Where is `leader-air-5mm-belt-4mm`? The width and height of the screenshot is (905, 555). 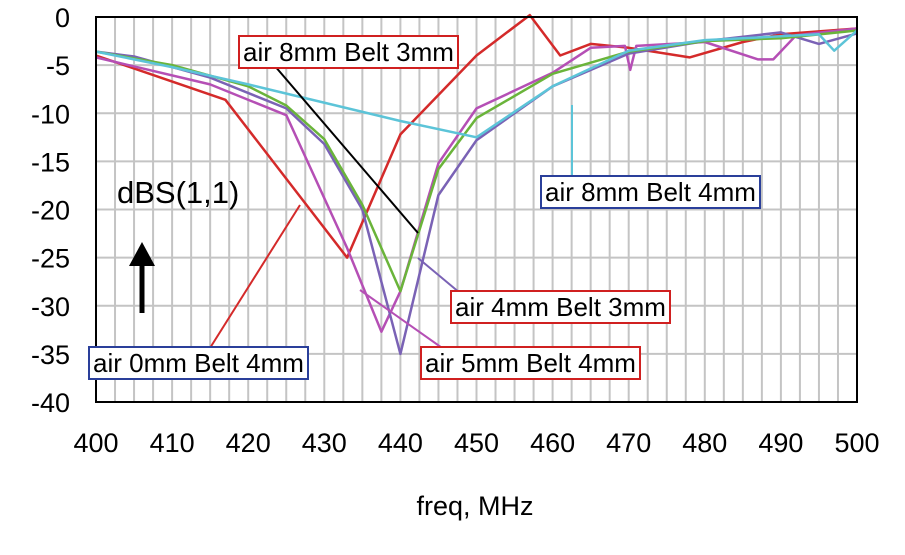
leader-air-5mm-belt-4mm is located at coordinates (402, 320).